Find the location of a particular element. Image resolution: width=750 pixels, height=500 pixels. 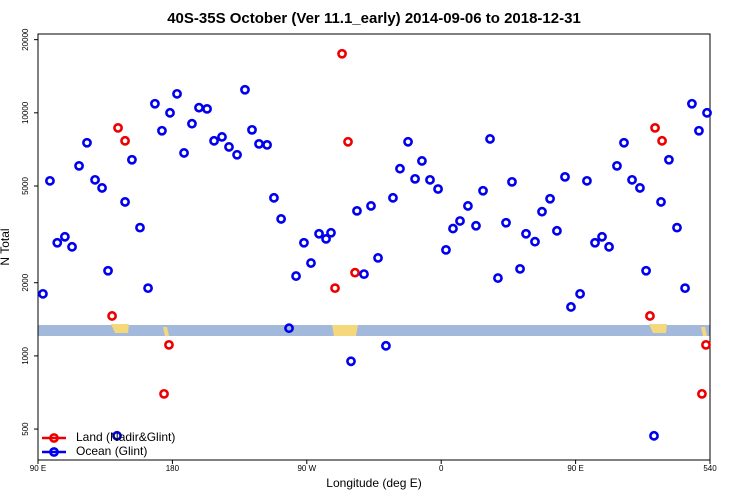

y-tick-label: 1000 is located at coordinates (25, 355).